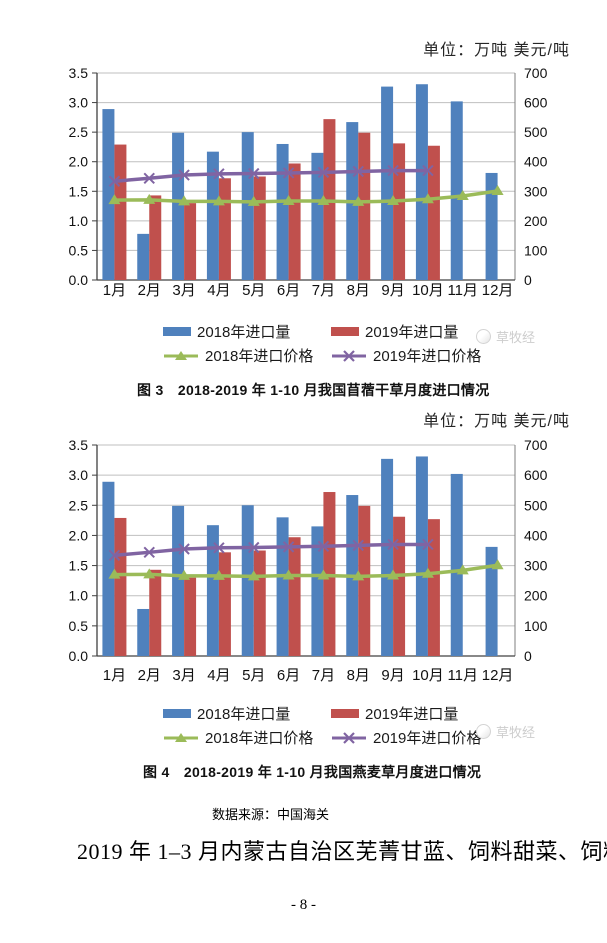 The width and height of the screenshot is (607, 943). Describe the element at coordinates (79, 280) in the screenshot. I see `svg-text: 0.0` at that location.